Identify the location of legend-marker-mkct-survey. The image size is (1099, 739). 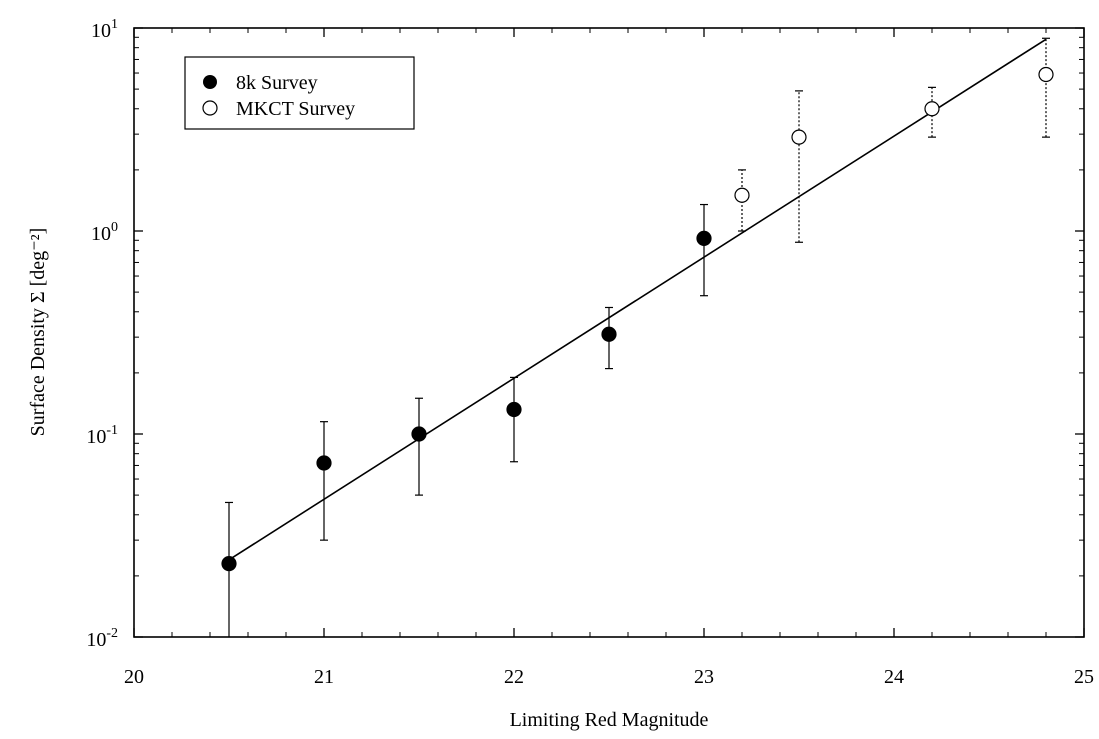
(210, 108).